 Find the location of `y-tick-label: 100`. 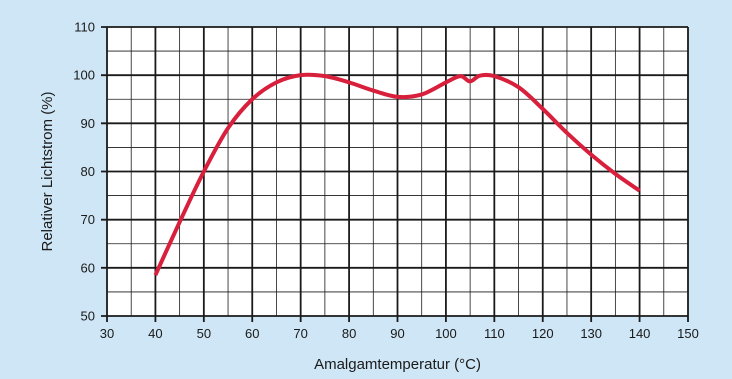

y-tick-label: 100 is located at coordinates (84, 75).